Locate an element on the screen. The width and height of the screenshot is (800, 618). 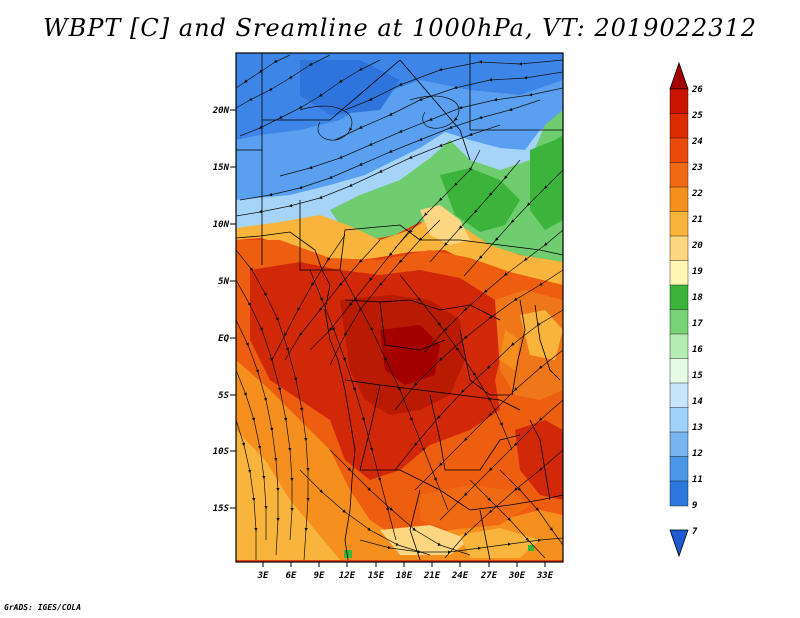
colorbar-label: 22 is located at coordinates (697, 194).